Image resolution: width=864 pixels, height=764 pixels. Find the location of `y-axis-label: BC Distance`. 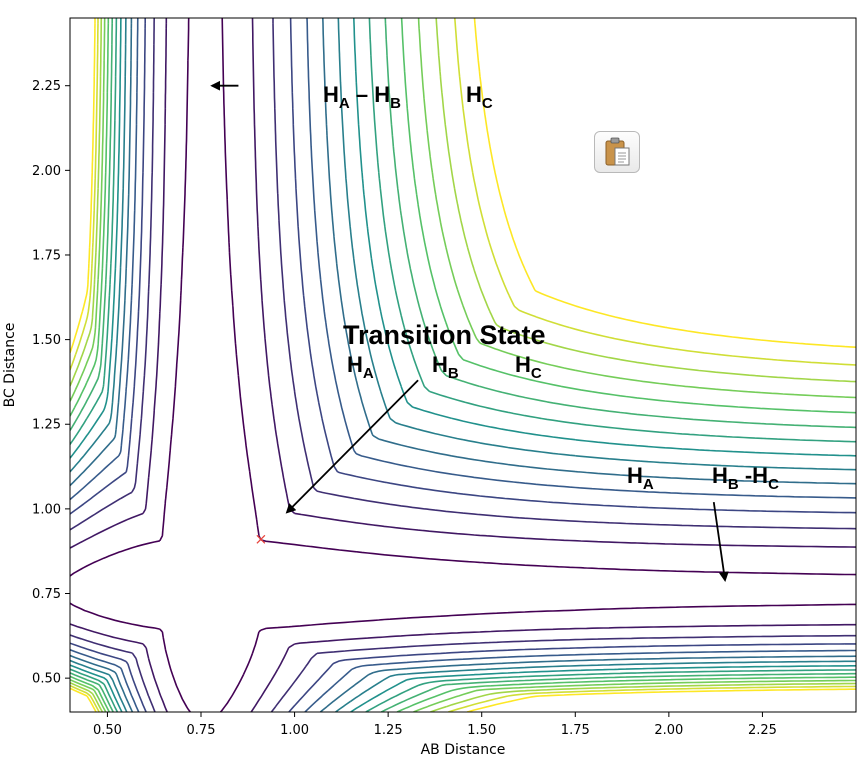

y-axis-label: BC Distance is located at coordinates (10, 365).